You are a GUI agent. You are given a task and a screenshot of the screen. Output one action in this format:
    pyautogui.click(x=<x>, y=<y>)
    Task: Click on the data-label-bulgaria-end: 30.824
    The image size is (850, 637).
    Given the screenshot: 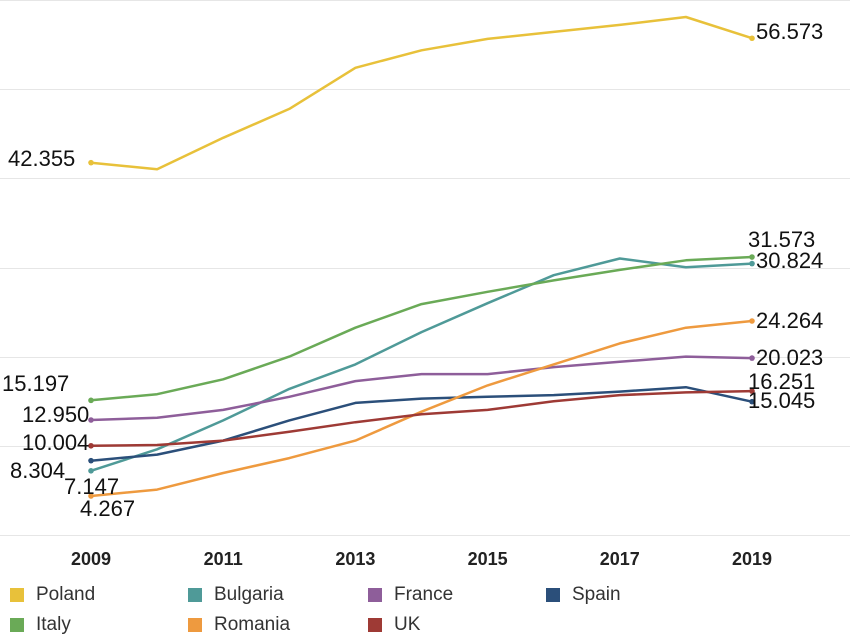 What is the action you would take?
    pyautogui.click(x=789, y=260)
    